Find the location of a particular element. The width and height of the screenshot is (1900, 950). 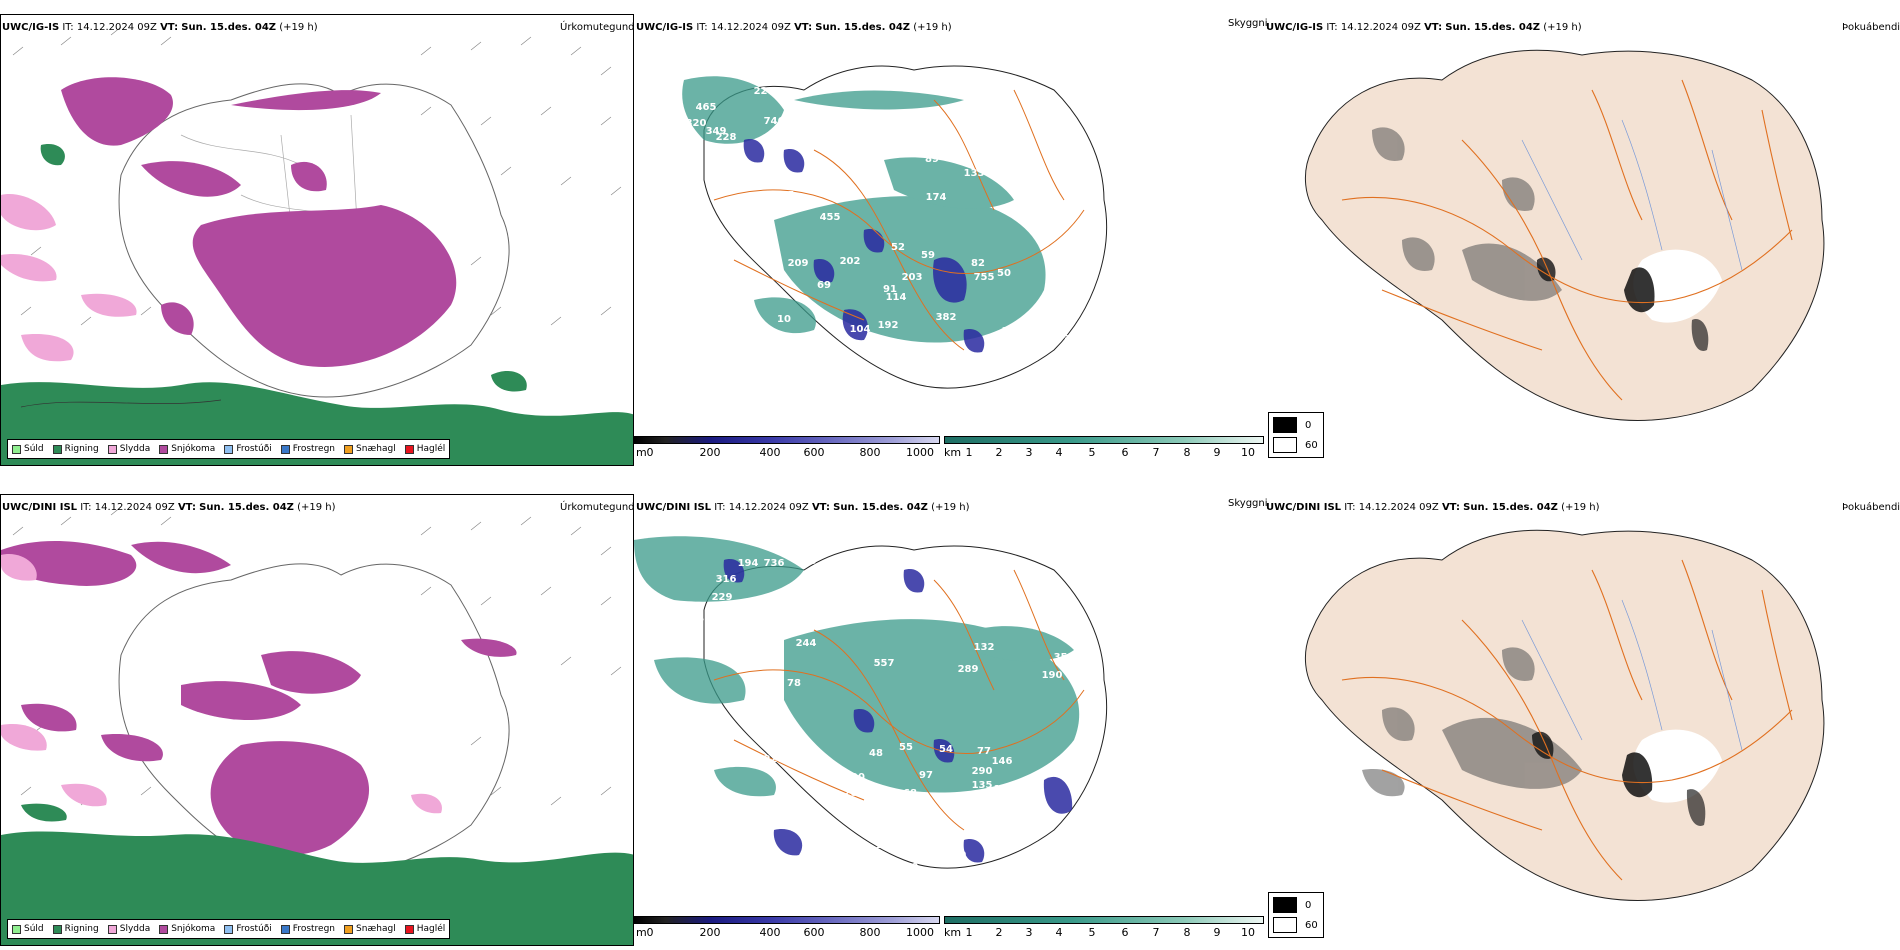

legend-item-snjokoma: Snjókoma is located at coordinates (187, 449).